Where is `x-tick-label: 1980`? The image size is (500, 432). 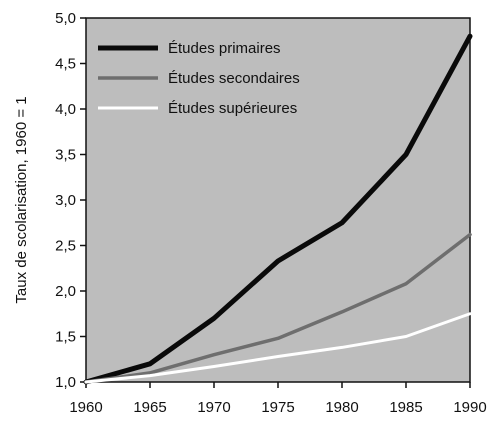
x-tick-label: 1980 is located at coordinates (341, 407).